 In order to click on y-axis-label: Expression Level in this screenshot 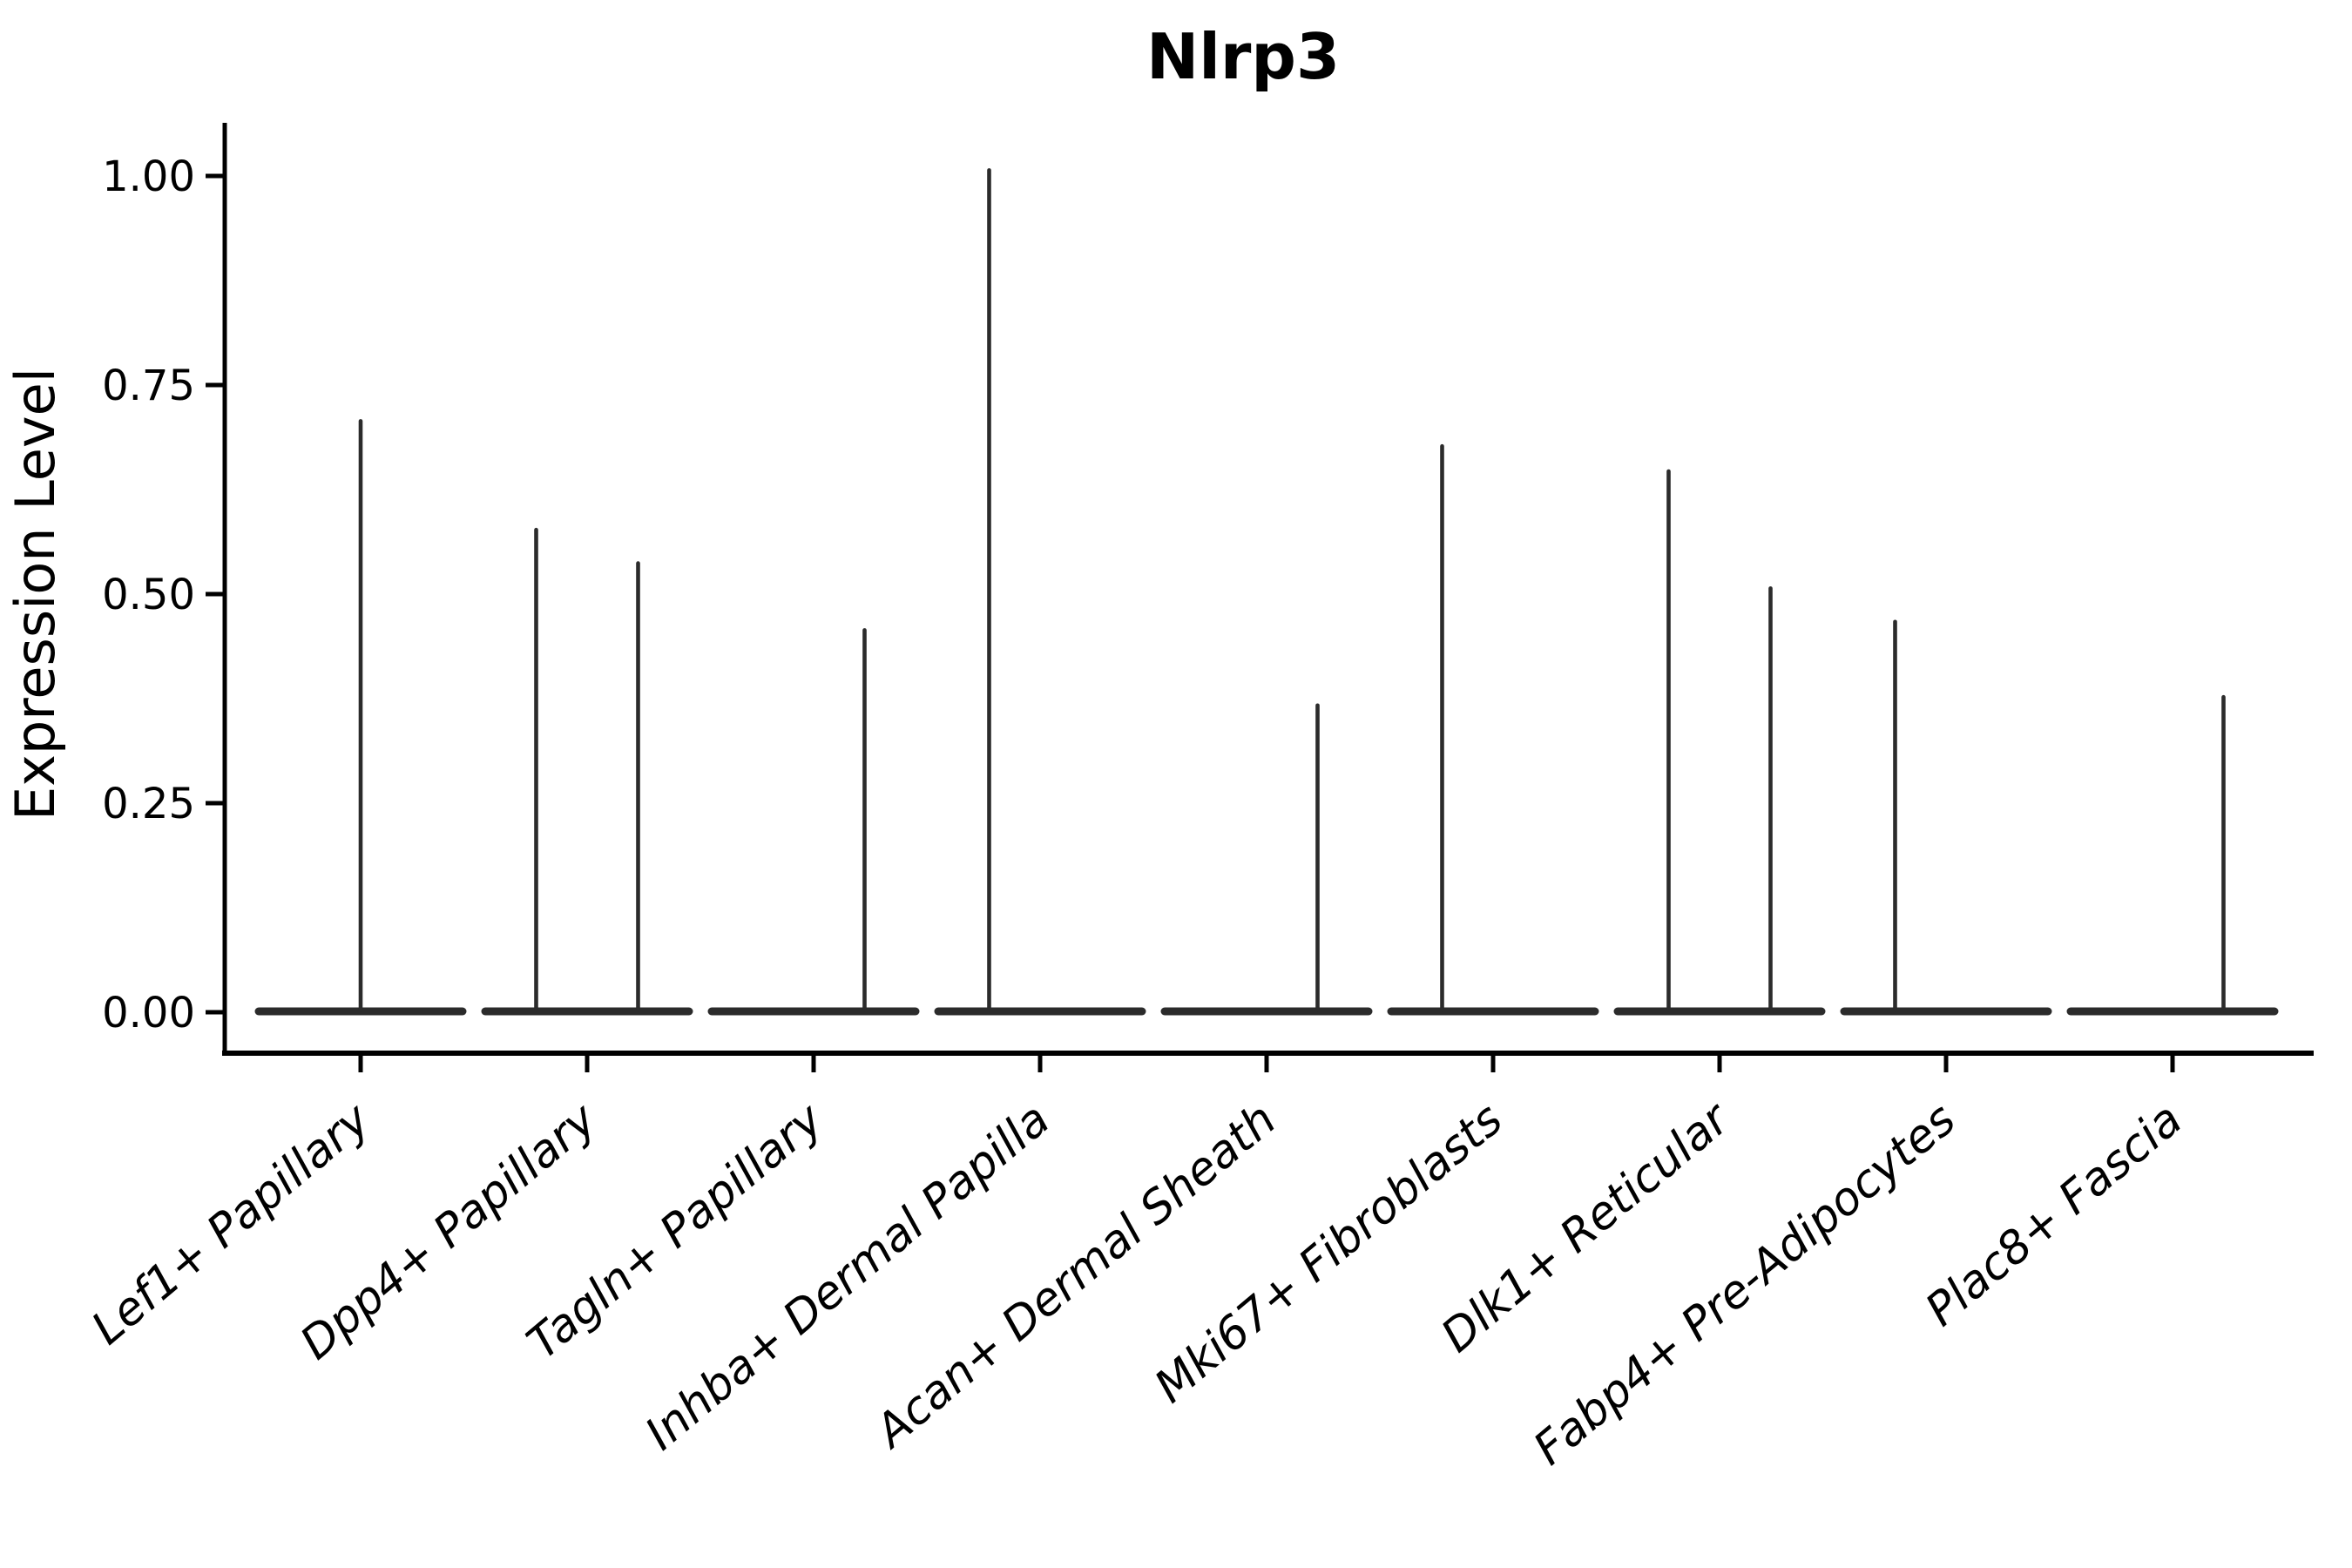, I will do `click(35, 594)`.